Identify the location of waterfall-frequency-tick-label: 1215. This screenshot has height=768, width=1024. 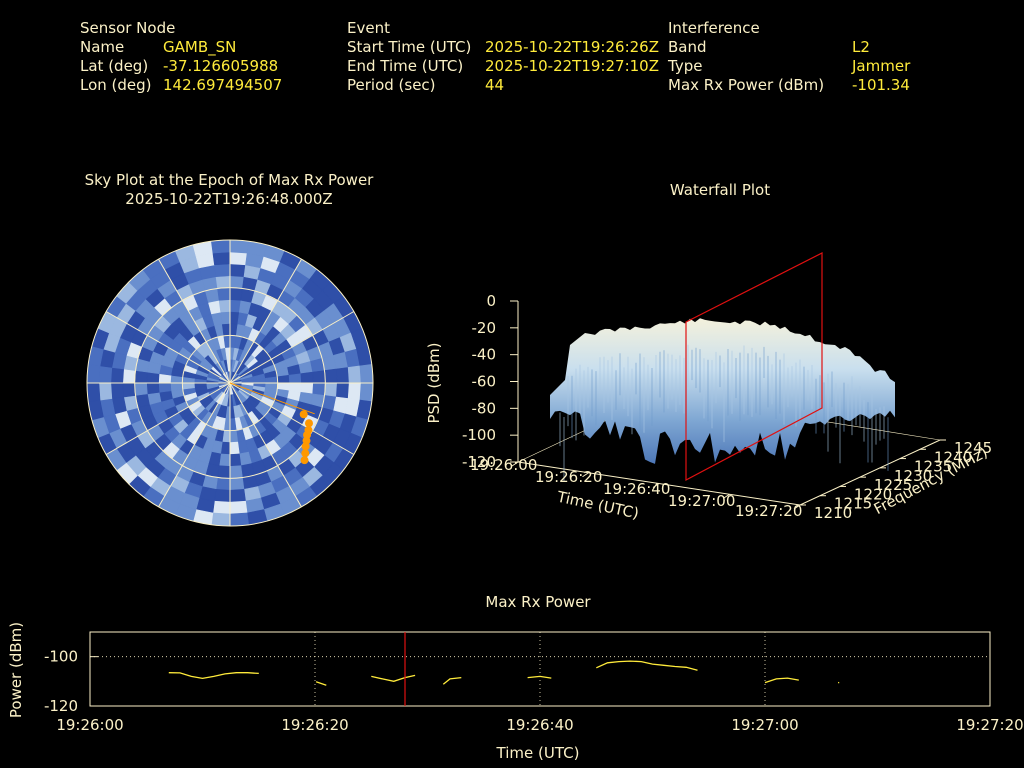
(853, 504).